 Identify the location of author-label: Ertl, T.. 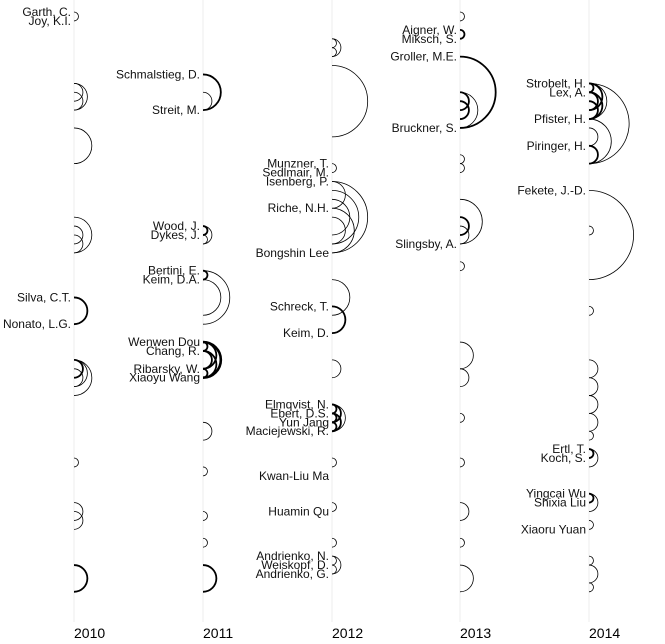
(569, 449).